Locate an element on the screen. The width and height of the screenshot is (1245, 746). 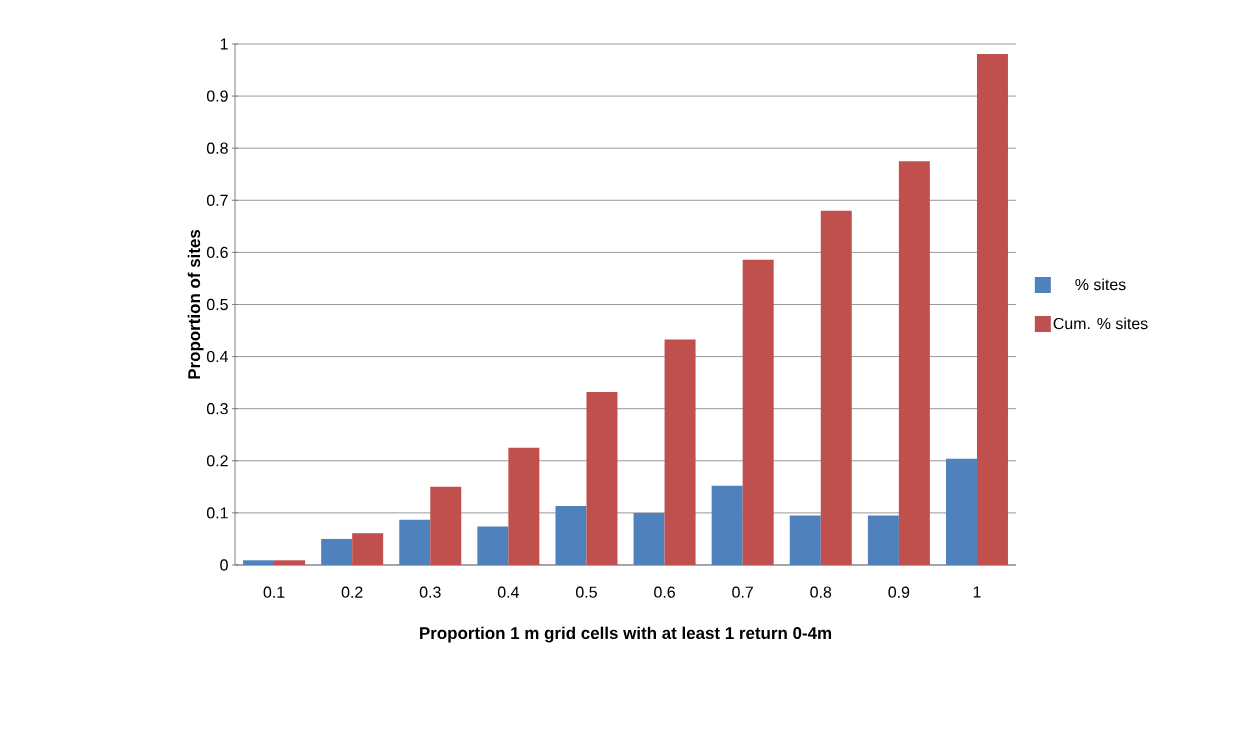
y-tick-label: 1 is located at coordinates (224, 44).